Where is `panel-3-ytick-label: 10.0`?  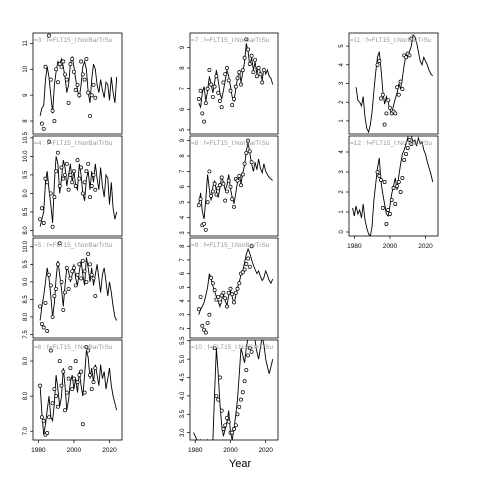 panel-3-ytick-label: 10.0 is located at coordinates (26, 246).